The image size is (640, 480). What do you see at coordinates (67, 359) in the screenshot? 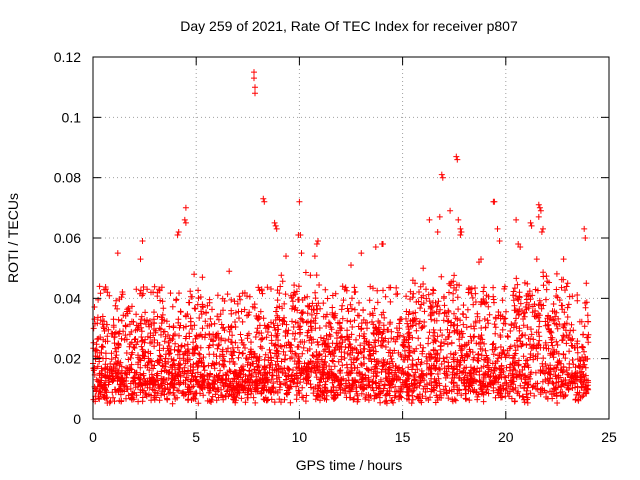
I see `y-tick-label: 0.02` at bounding box center [67, 359].